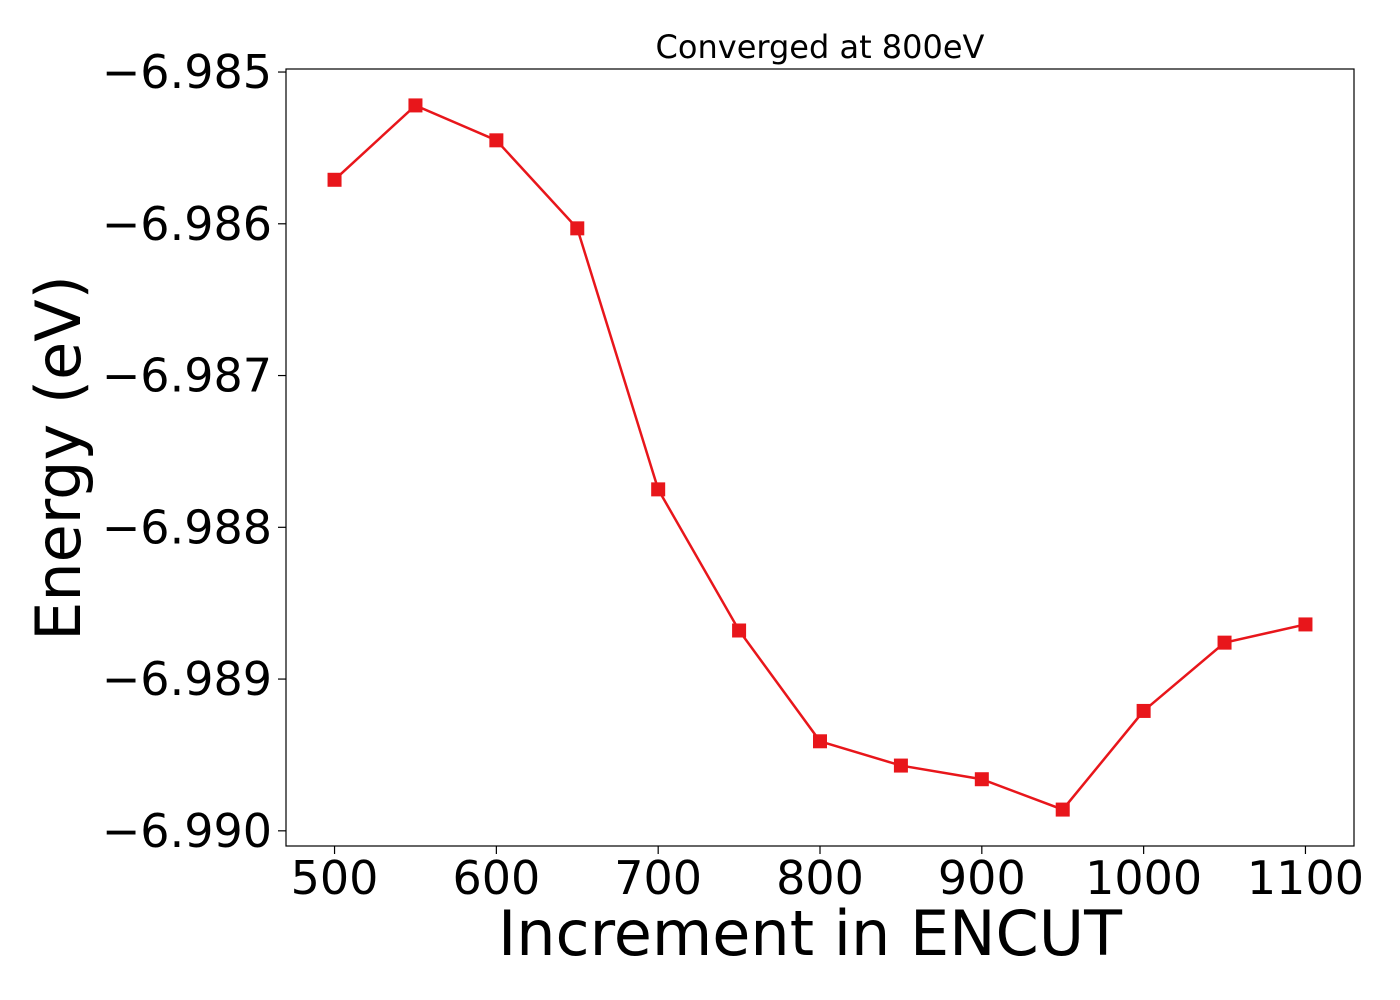 Image resolution: width=1400 pixels, height=1000 pixels. Describe the element at coordinates (335, 878) in the screenshot. I see `x-tick-label: 500` at that location.